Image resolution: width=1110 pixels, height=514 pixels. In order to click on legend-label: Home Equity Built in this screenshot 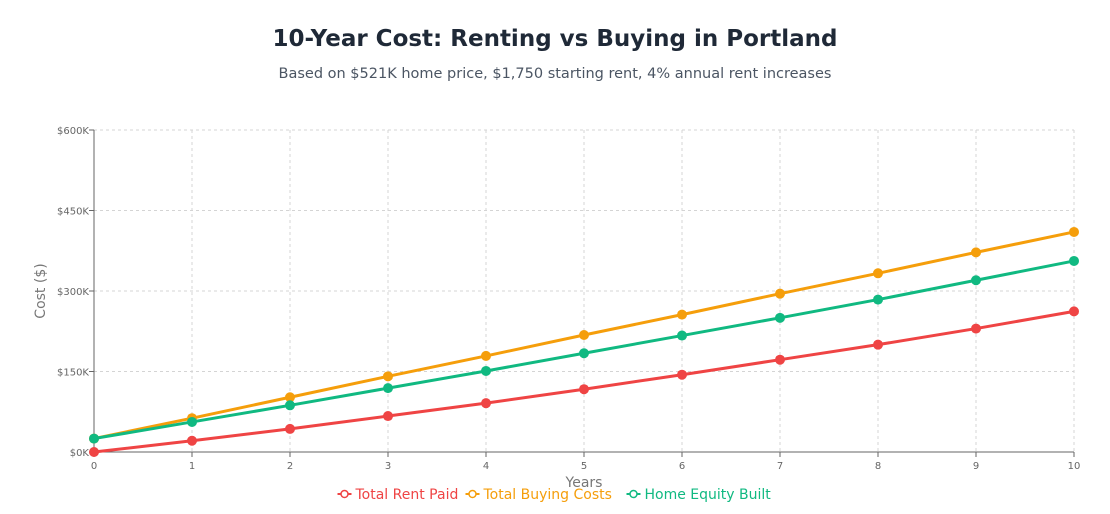, I will do `click(708, 495)`.